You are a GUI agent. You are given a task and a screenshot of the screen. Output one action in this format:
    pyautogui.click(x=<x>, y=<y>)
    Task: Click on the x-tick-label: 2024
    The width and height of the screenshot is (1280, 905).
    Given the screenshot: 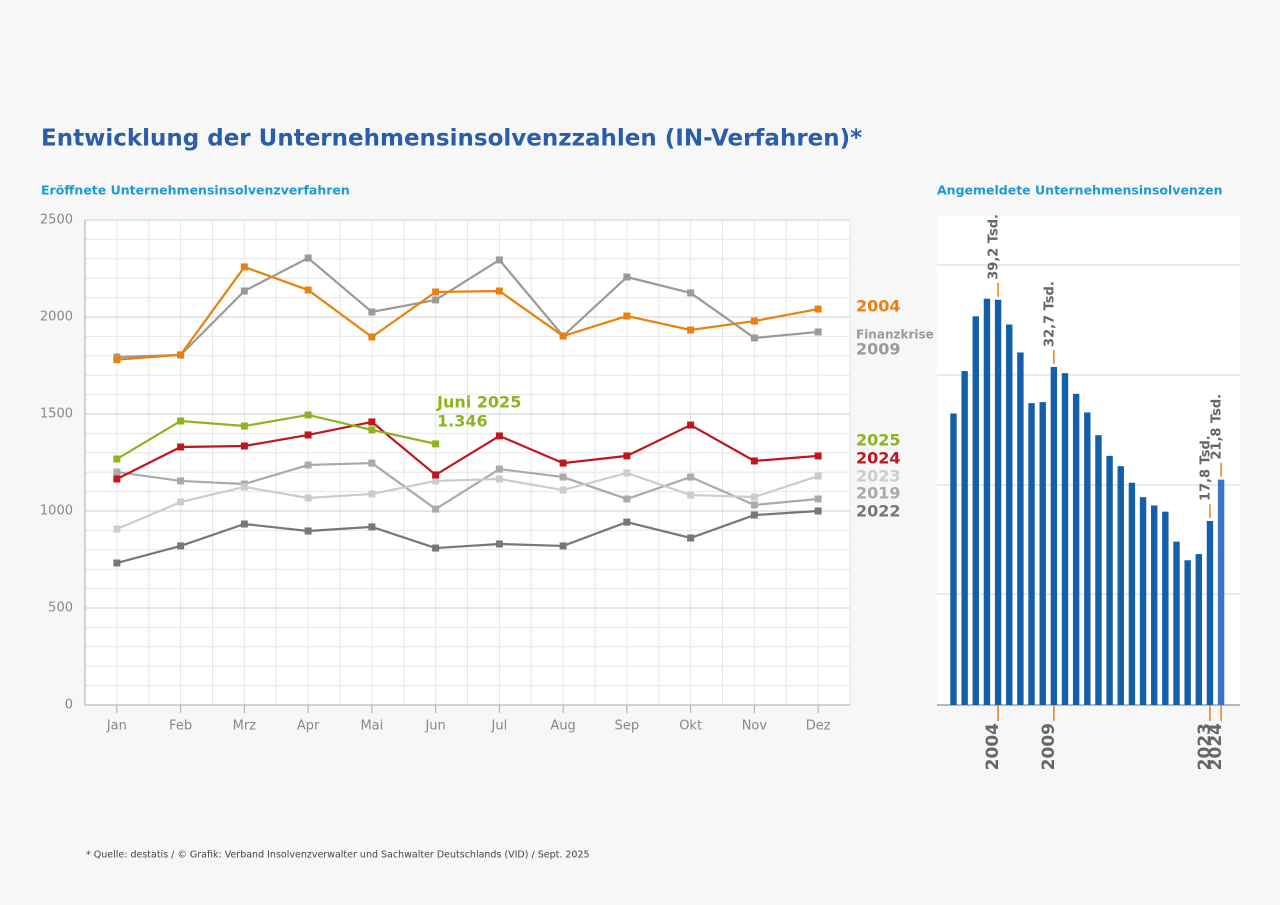 What is the action you would take?
    pyautogui.click(x=1216, y=746)
    